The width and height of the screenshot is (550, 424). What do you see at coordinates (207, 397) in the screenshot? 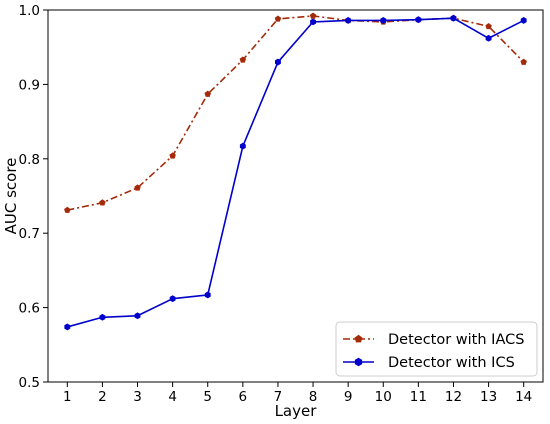
I see `x-tick-label: 5` at bounding box center [207, 397].